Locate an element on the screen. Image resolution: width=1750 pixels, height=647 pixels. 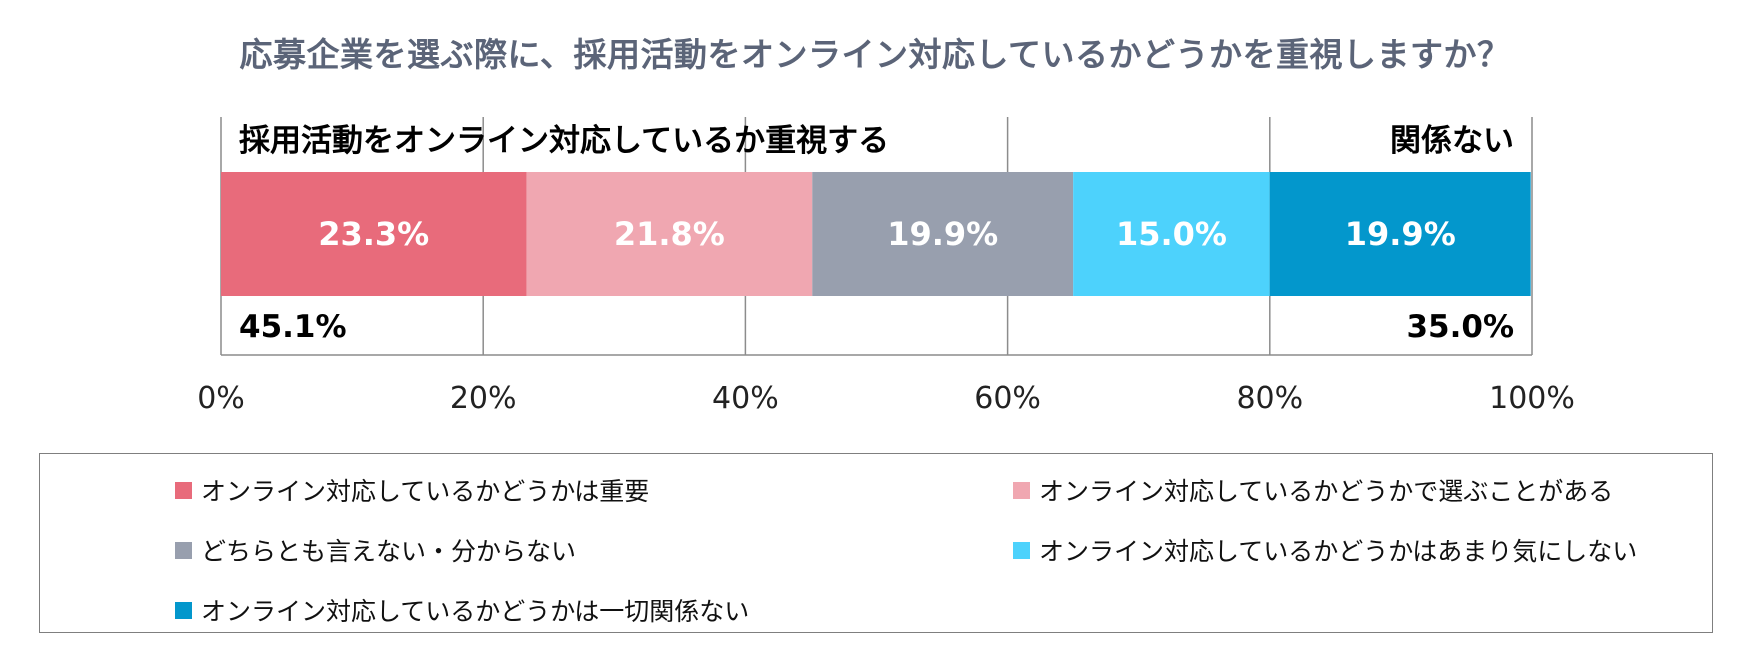
x-tick-label: 20% is located at coordinates (483, 398).